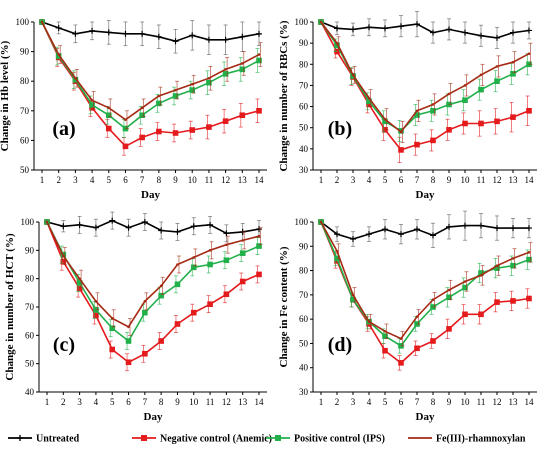 The image size is (550, 456). Describe the element at coordinates (216, 439) in the screenshot. I see `legend-label: Negative control (Anemic)` at that location.